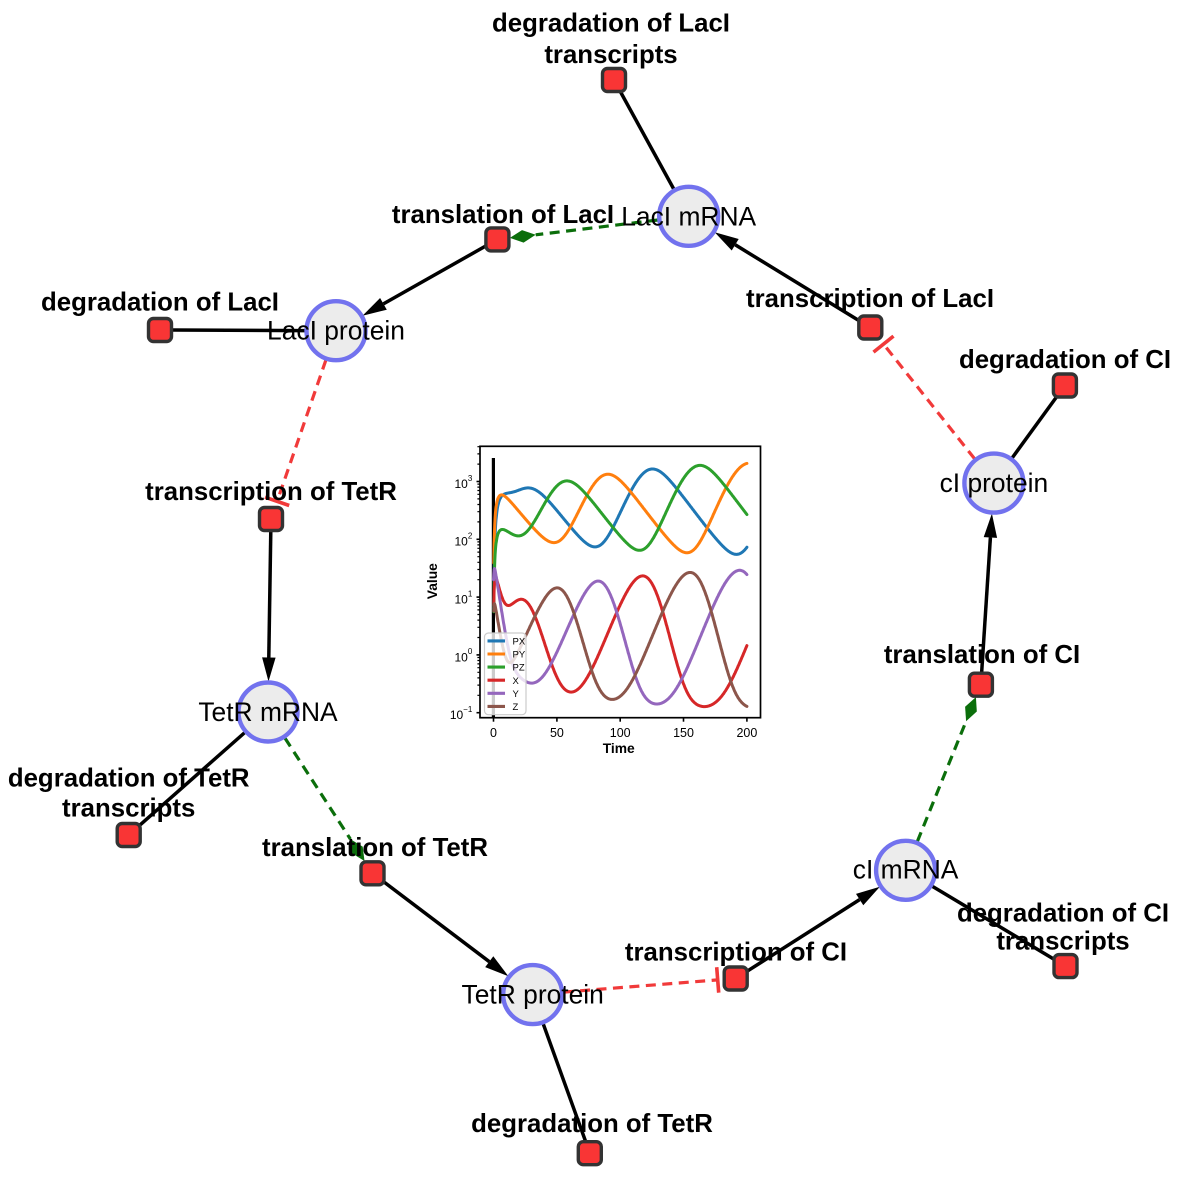 This screenshot has height=1200, width=1189. What do you see at coordinates (994, 483) in the screenshot?
I see `svg-text: cI protein` at bounding box center [994, 483].